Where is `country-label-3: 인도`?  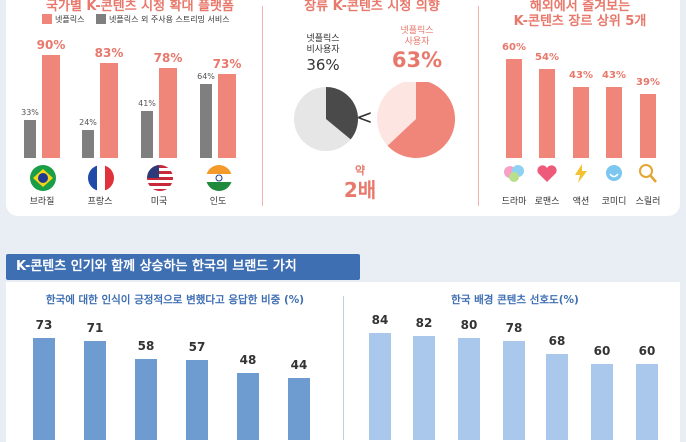
country-label-3: 인도 is located at coordinates (218, 202).